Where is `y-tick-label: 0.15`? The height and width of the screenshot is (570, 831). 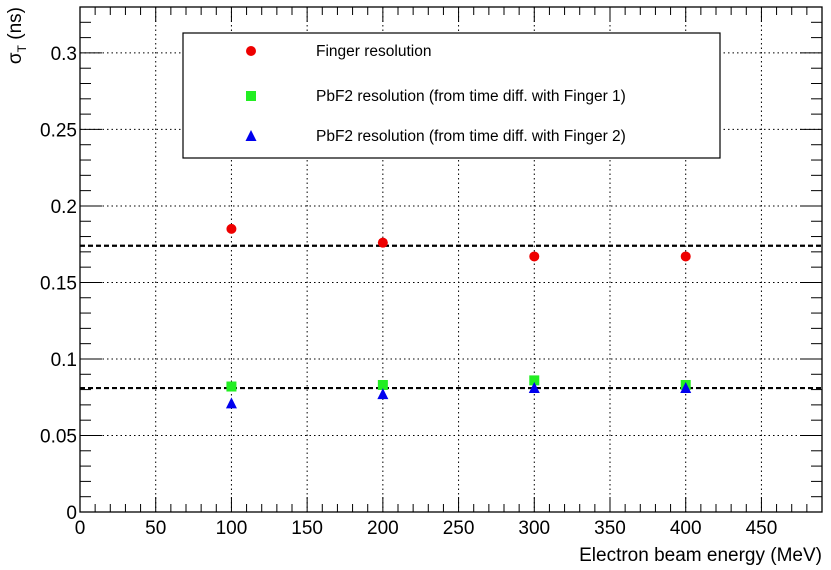 y-tick-label: 0.15 is located at coordinates (58, 283).